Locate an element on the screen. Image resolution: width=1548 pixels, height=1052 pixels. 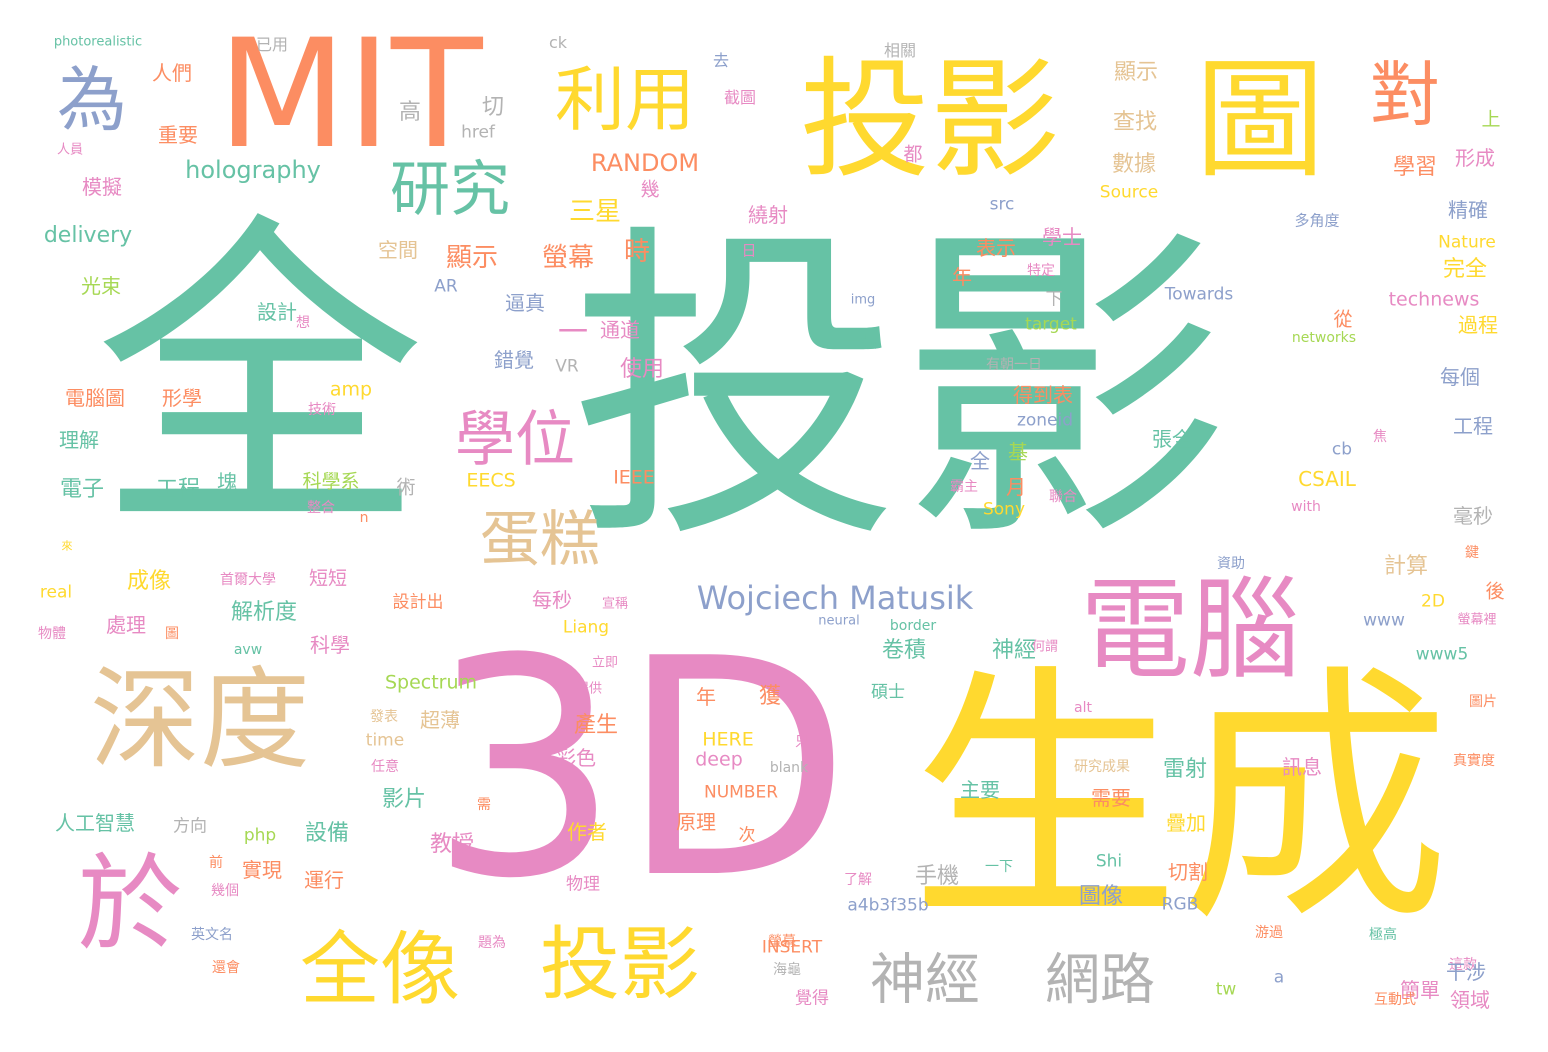
cloud-word-逼真-117: 逼真 is located at coordinates (525, 303).